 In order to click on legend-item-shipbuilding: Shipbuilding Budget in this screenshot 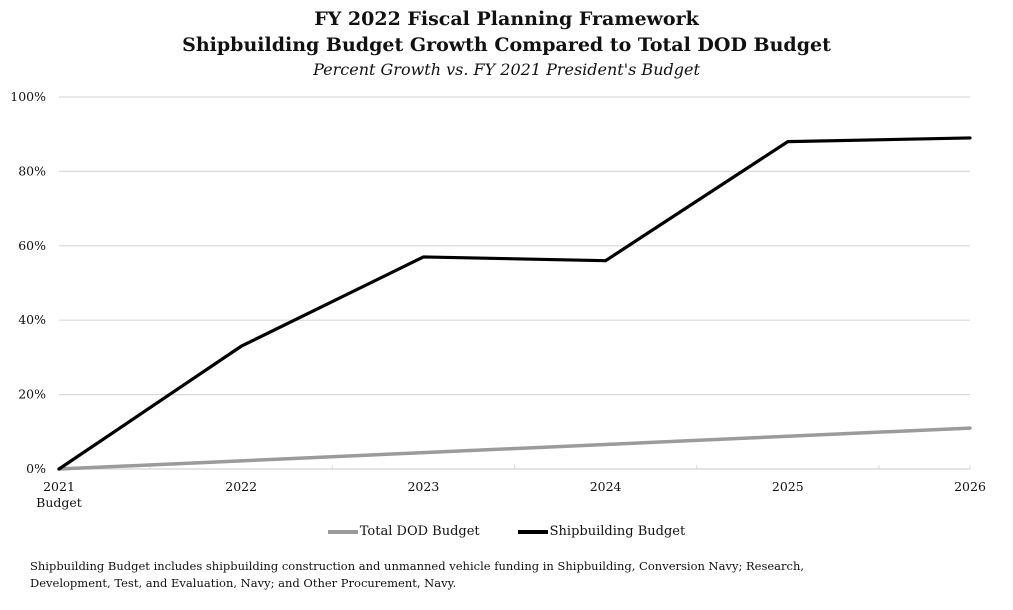, I will do `click(601, 531)`.